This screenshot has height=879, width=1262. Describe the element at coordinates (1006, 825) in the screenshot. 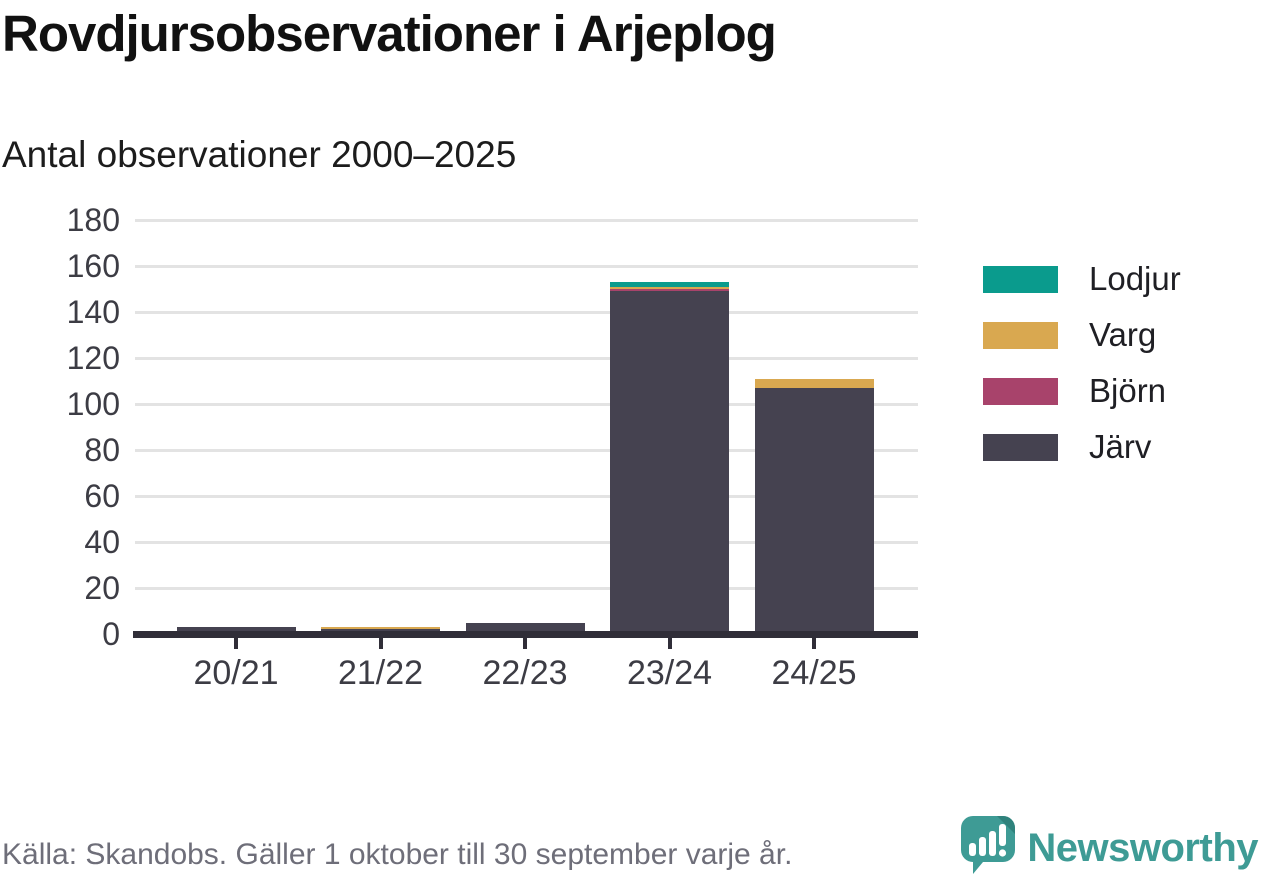

I see `bubble-fold` at that location.